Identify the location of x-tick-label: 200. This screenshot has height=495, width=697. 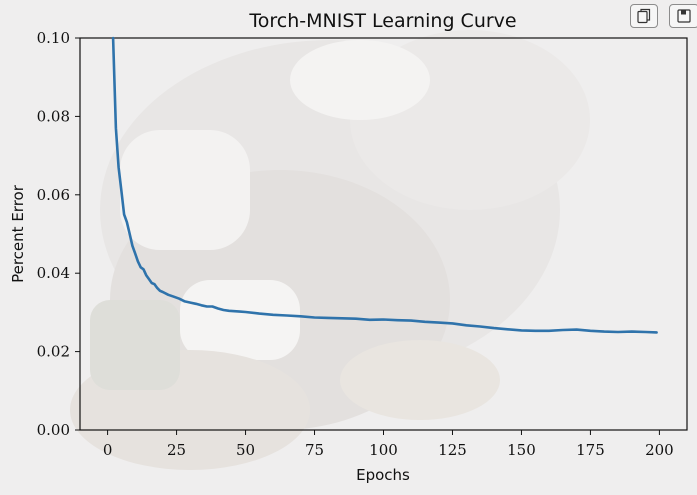
(659, 450).